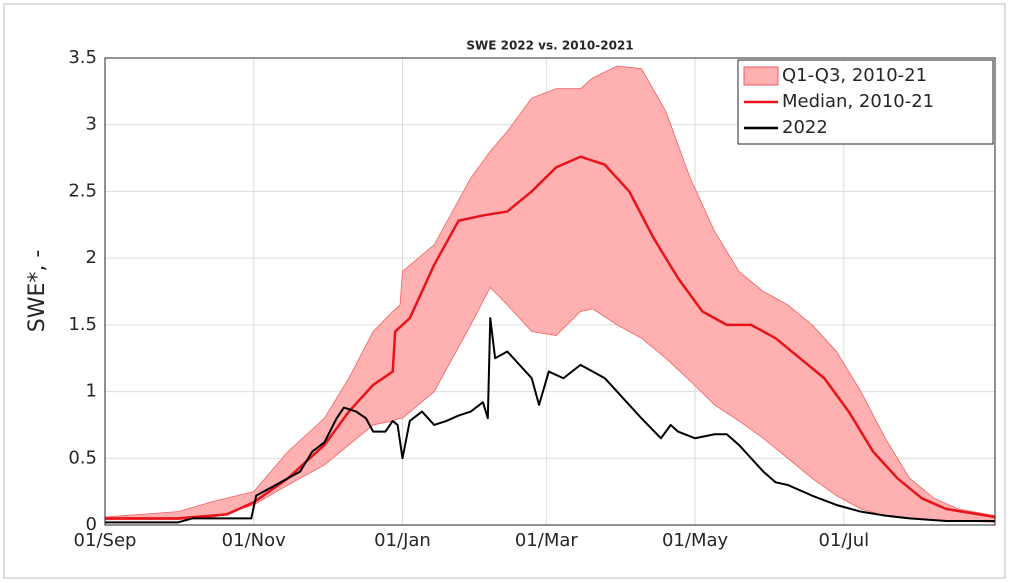  I want to click on x-tick-label: 01/May, so click(695, 540).